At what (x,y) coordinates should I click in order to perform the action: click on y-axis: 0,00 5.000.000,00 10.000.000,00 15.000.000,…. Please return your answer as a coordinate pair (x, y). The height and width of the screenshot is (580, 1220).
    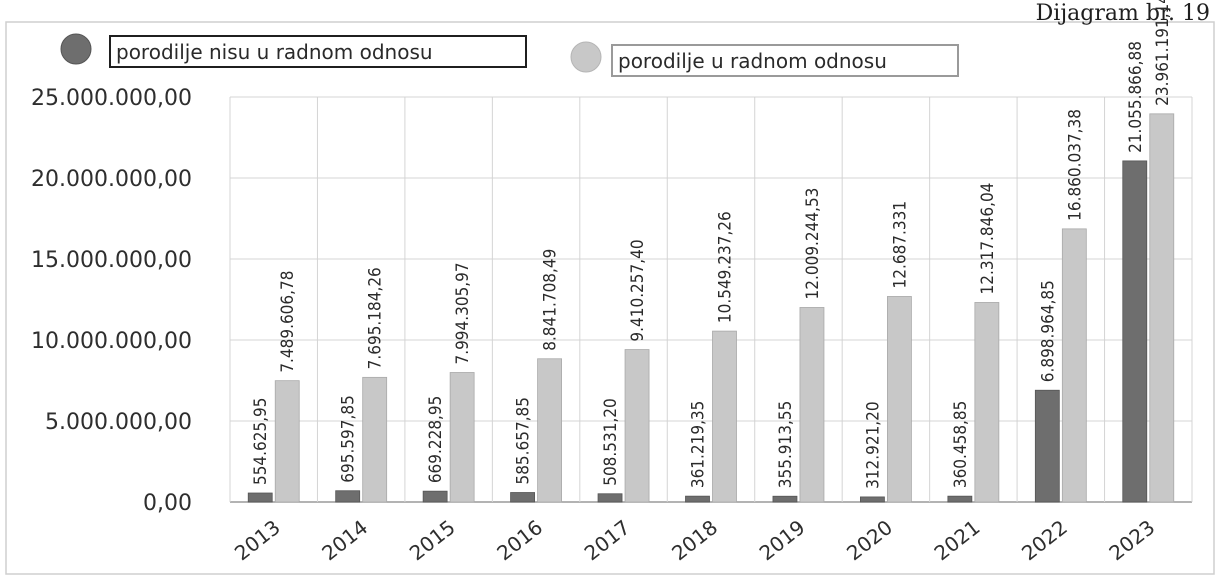
    Looking at the image, I should click on (111, 301).